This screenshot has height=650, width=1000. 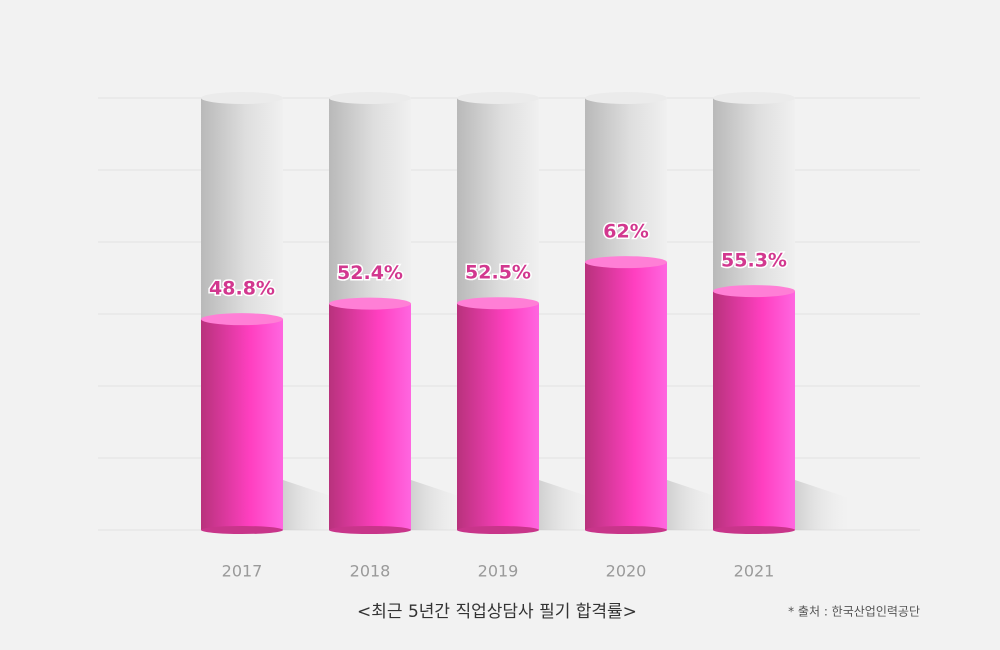 What do you see at coordinates (370, 273) in the screenshot?
I see `value-label: 52.4%` at bounding box center [370, 273].